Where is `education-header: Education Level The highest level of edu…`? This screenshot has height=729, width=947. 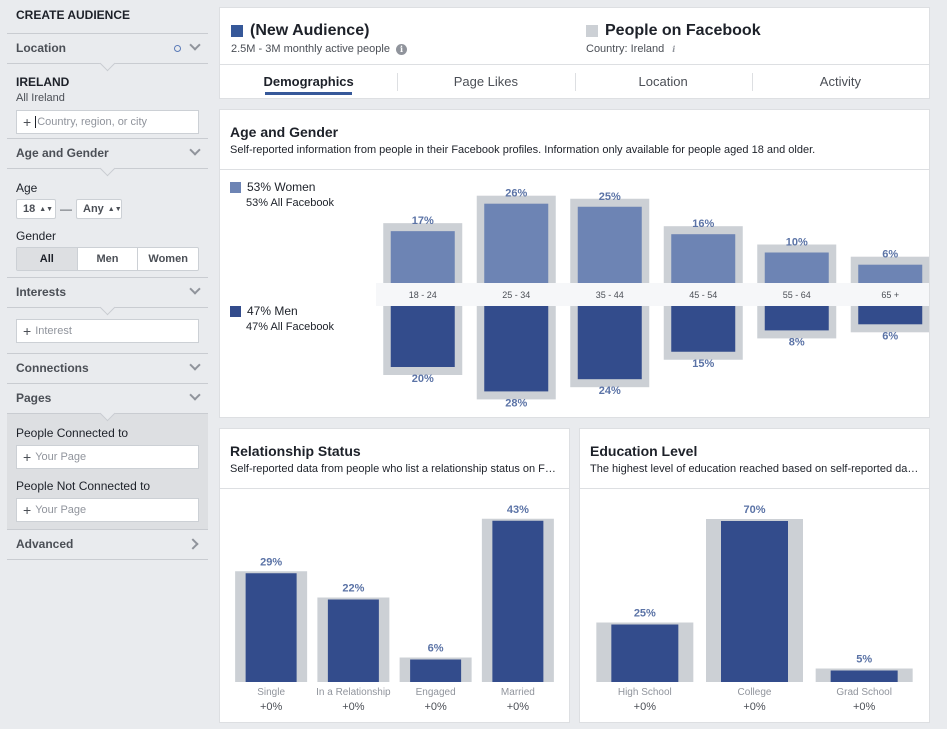 education-header: Education Level The highest level of edu… is located at coordinates (754, 459).